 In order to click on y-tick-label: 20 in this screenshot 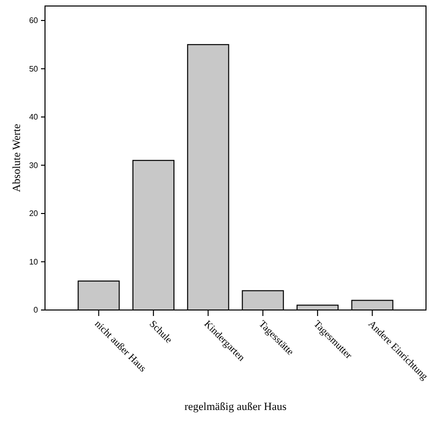, I will do `click(34, 213)`.